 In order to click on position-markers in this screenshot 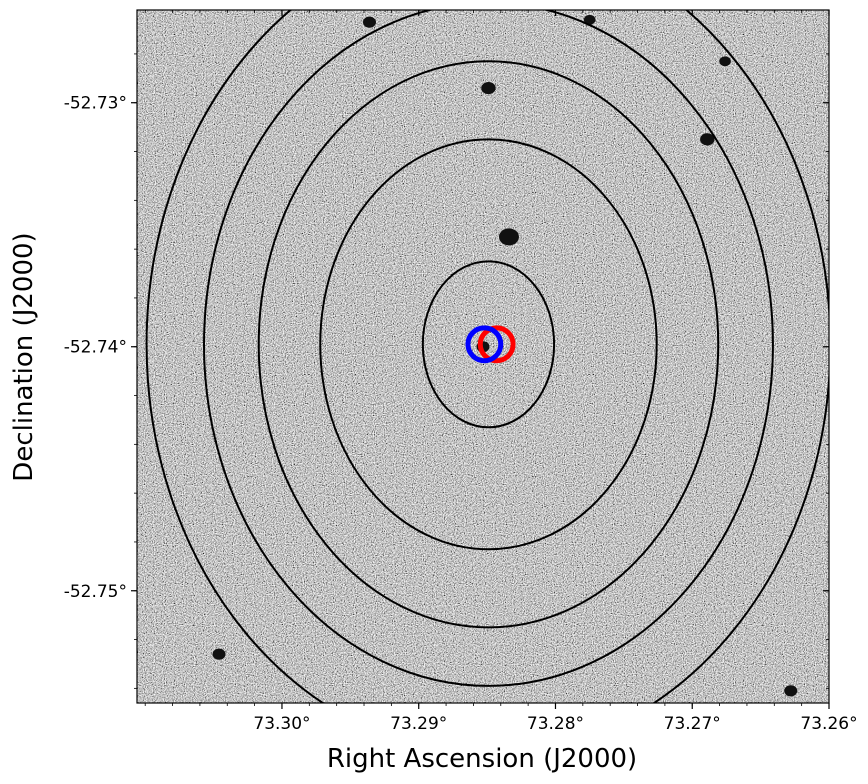, I will do `click(490, 344)`.